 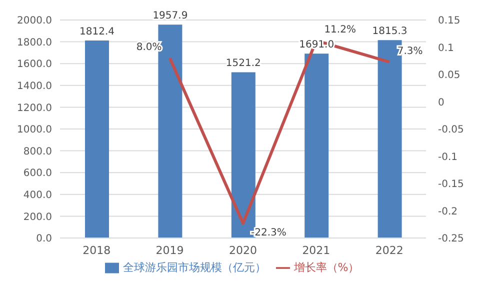 I want to click on data-label: 11.2%, so click(x=340, y=30).